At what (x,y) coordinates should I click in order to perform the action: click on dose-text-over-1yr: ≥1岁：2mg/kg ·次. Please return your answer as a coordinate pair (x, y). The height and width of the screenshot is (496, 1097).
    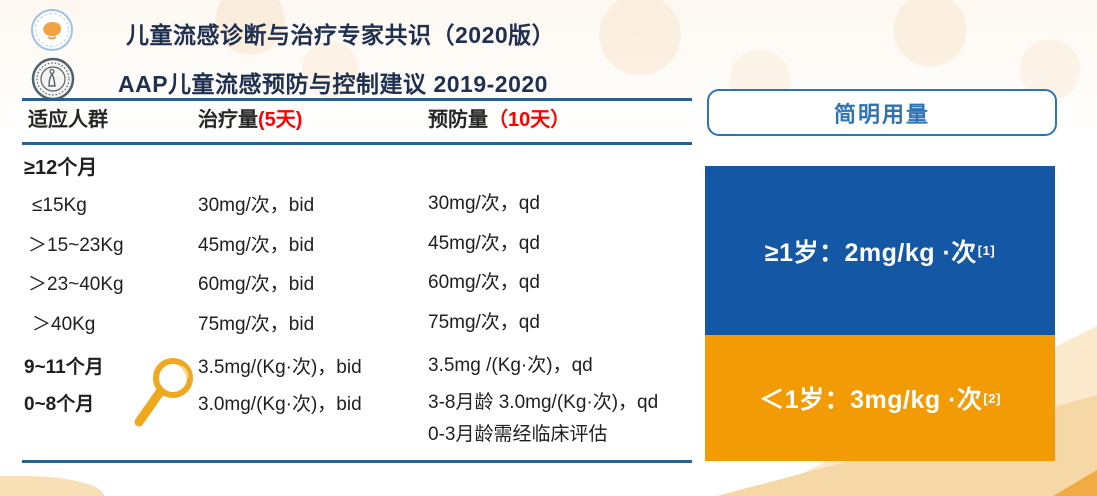
    Looking at the image, I should click on (870, 252).